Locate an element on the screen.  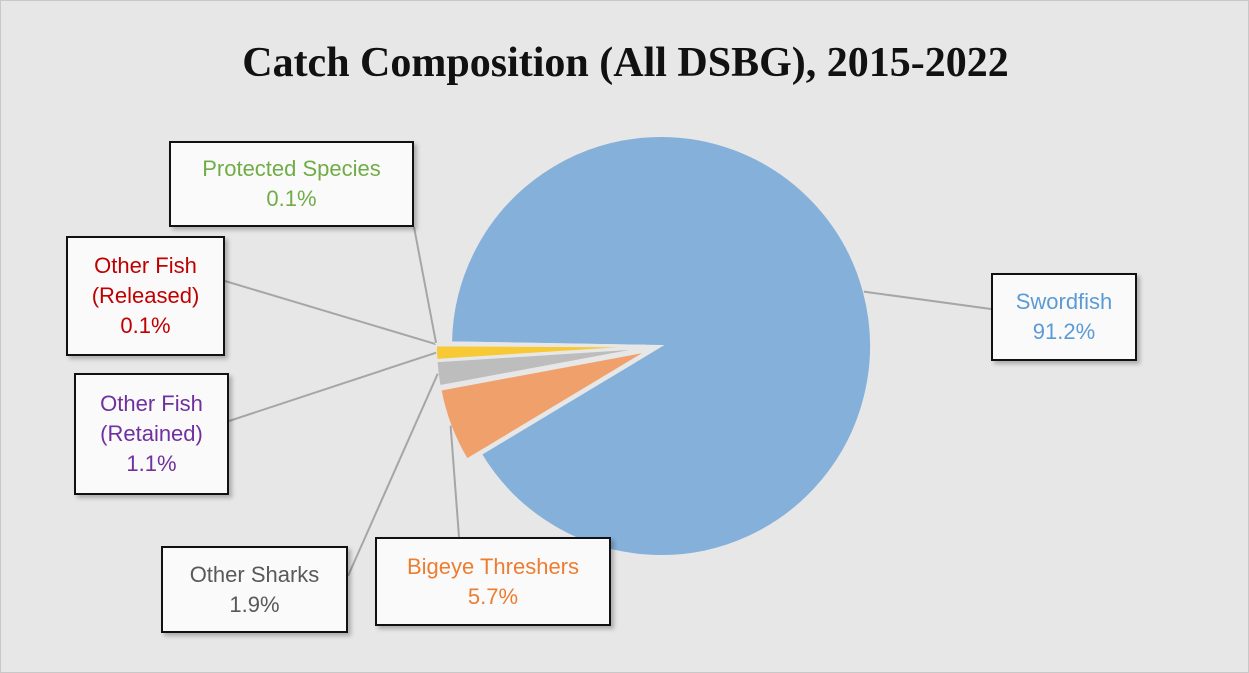
label-name: Other Sharks is located at coordinates (254, 574).